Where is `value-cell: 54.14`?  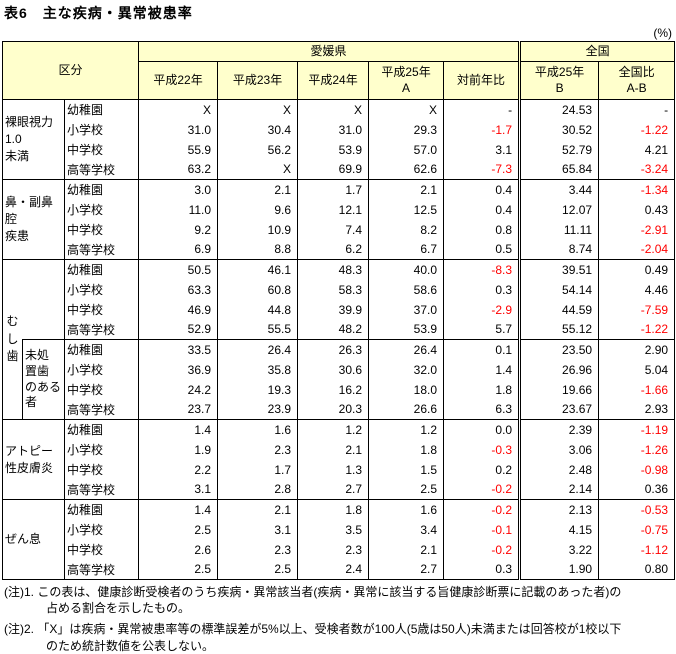
value-cell: 54.14 is located at coordinates (559, 289).